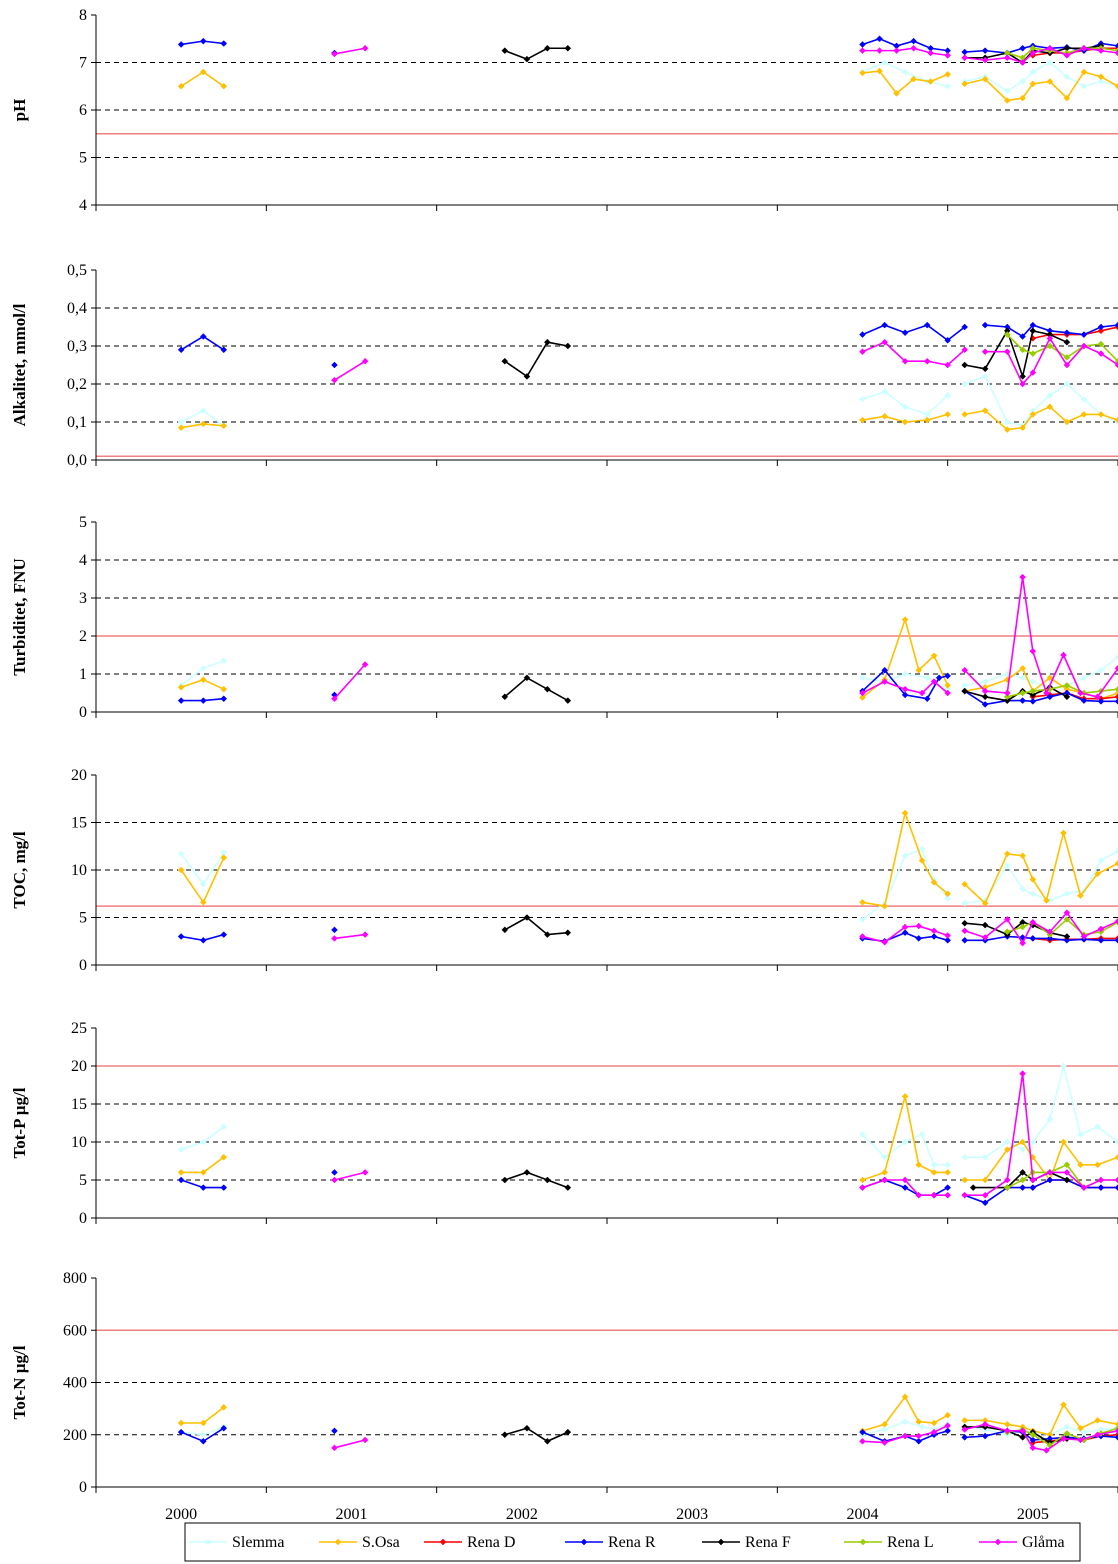  Describe the element at coordinates (746, 1542) in the screenshot. I see `legend-item: Rena F` at that location.